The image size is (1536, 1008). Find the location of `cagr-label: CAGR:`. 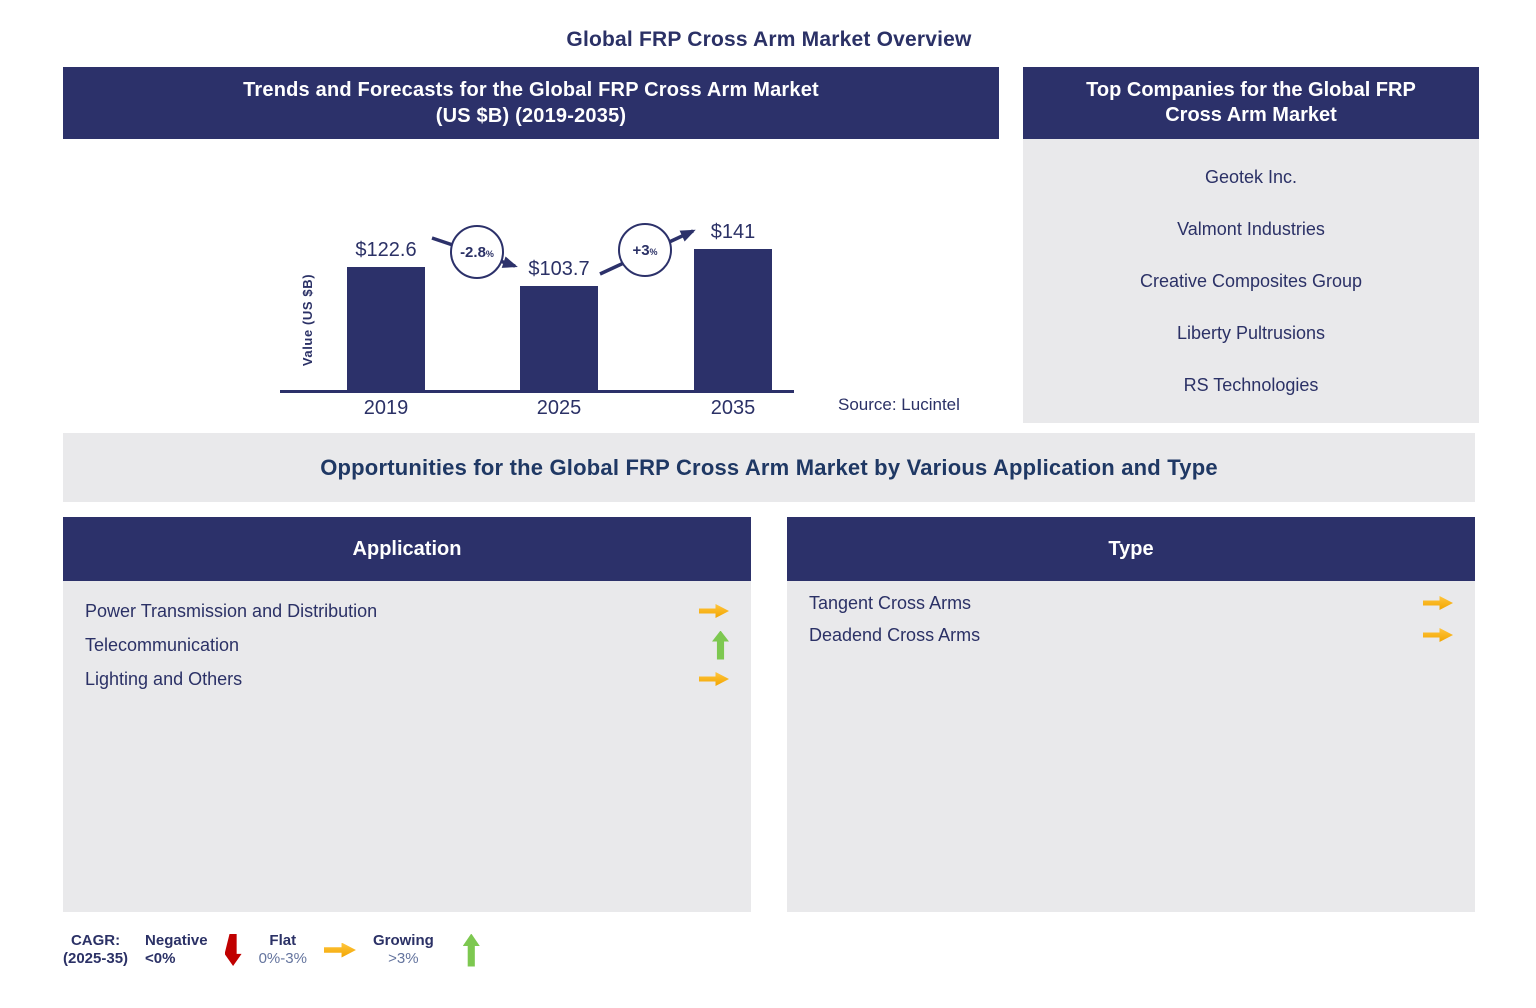

cagr-label: CAGR: is located at coordinates (95, 940).